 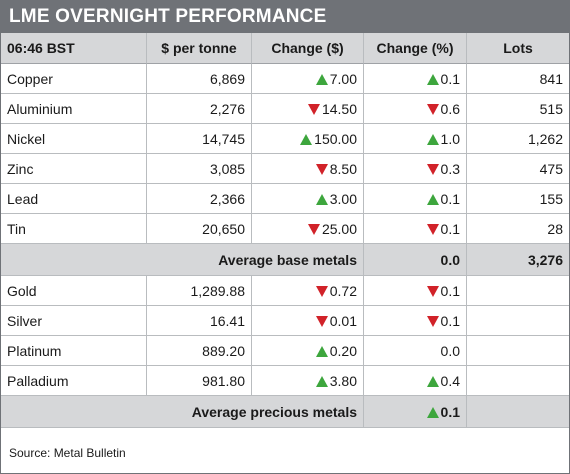 I want to click on table-row: Zinc 3,085 8.50 0.3 475, so click(x=285, y=169).